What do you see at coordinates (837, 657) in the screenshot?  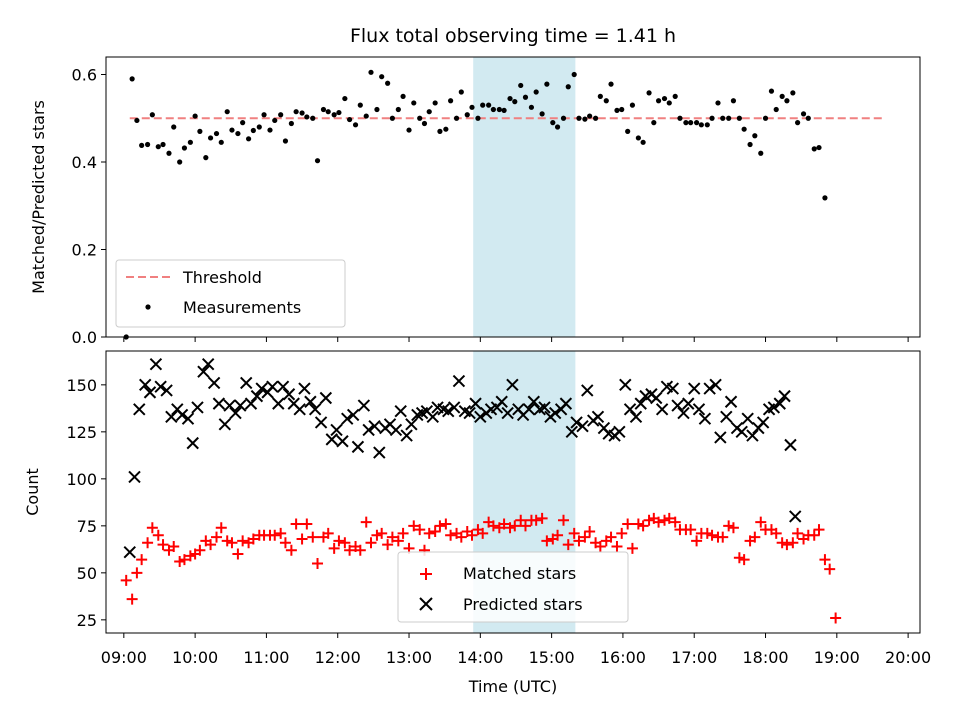 I see `x-tick-label: 19:00` at bounding box center [837, 657].